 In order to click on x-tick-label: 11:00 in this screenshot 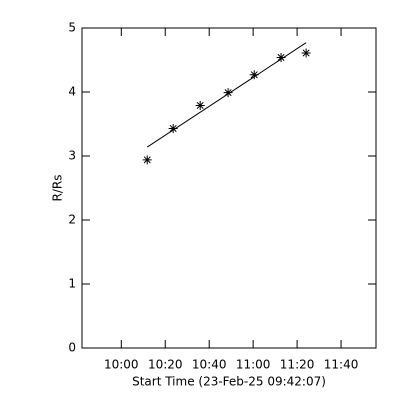, I will do `click(253, 365)`.